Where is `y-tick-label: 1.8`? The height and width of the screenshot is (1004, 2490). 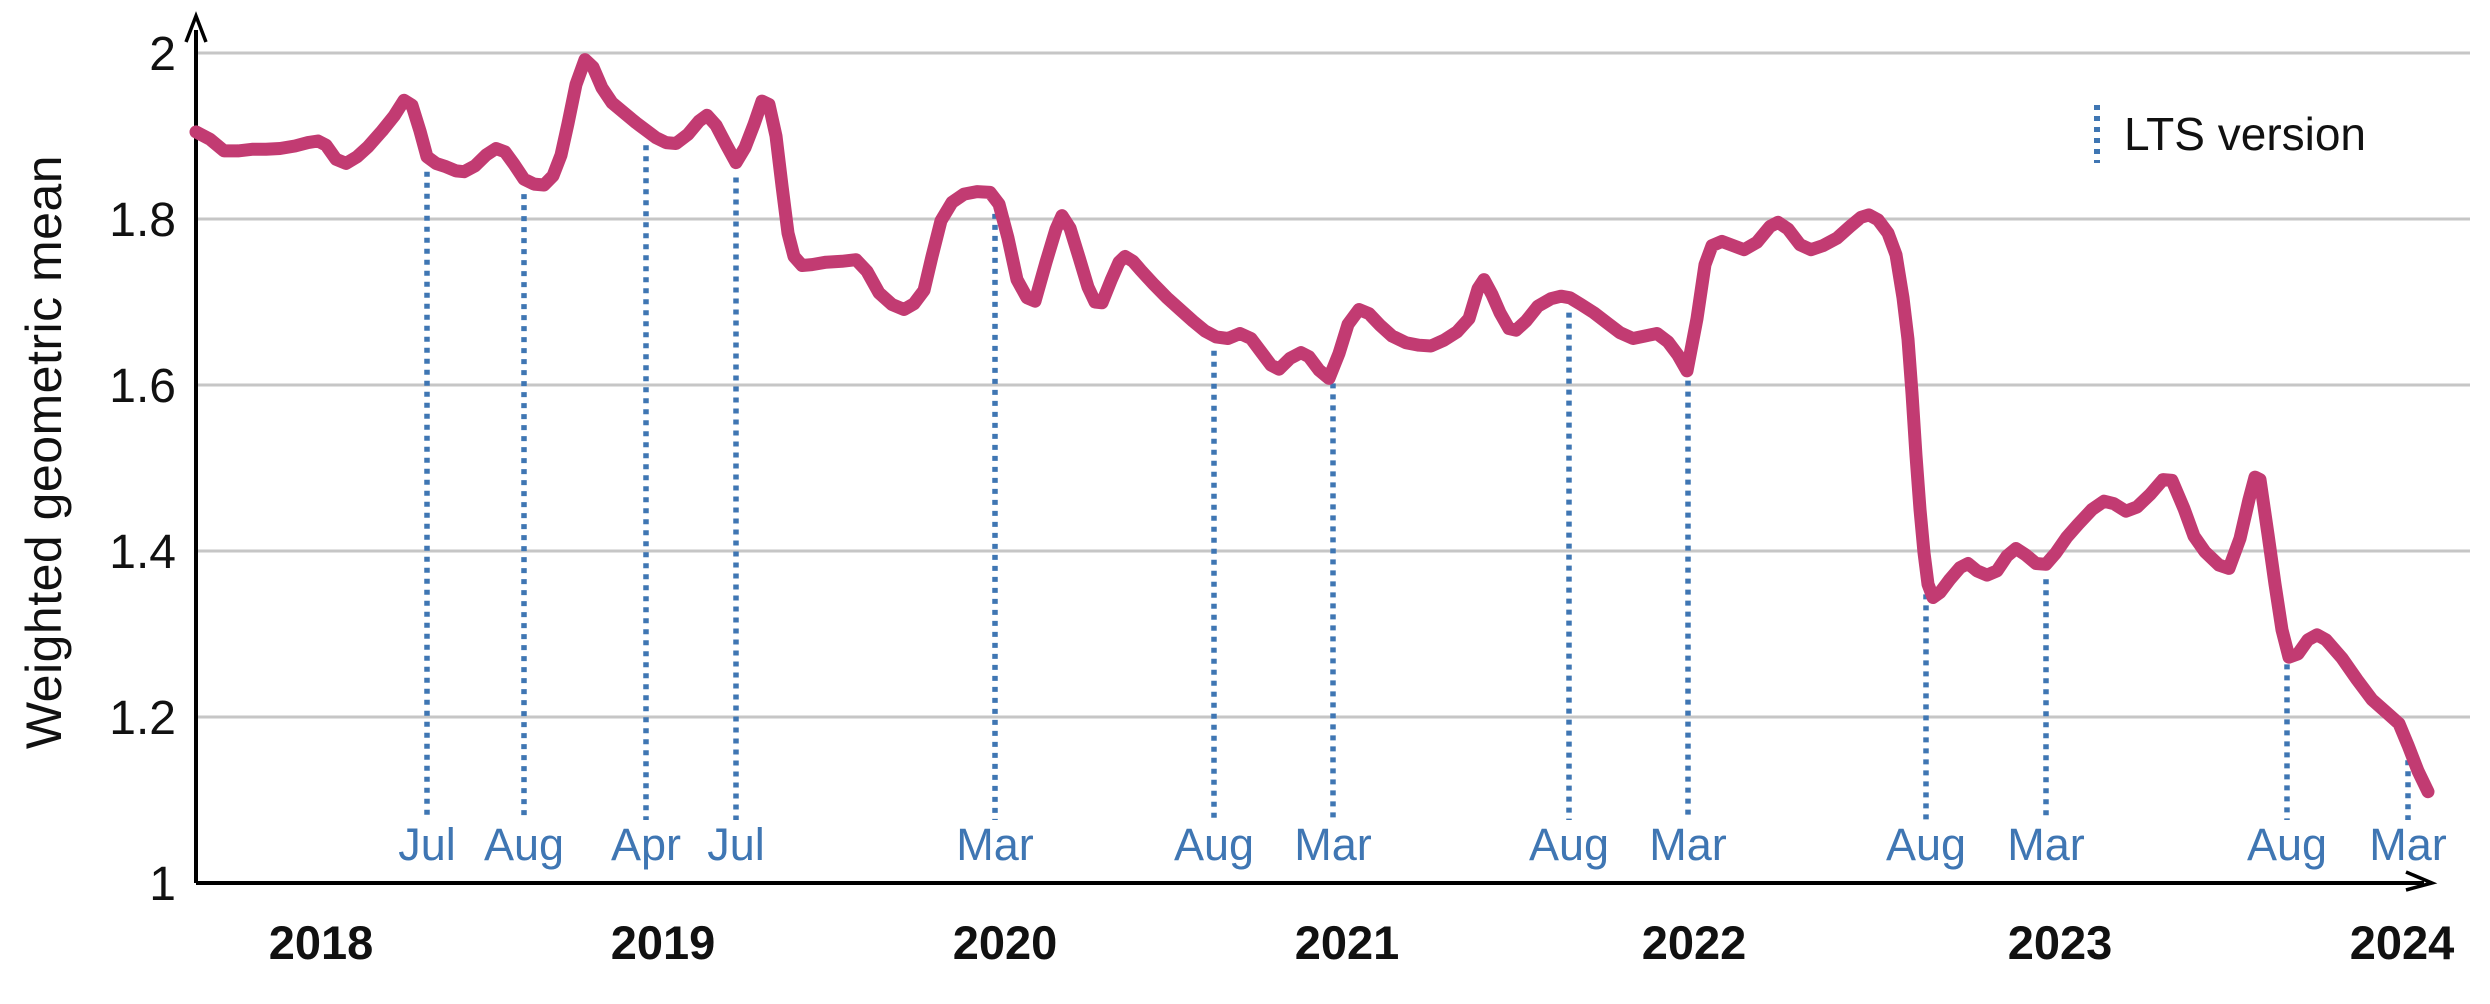
y-tick-label: 1.8 is located at coordinates (142, 220).